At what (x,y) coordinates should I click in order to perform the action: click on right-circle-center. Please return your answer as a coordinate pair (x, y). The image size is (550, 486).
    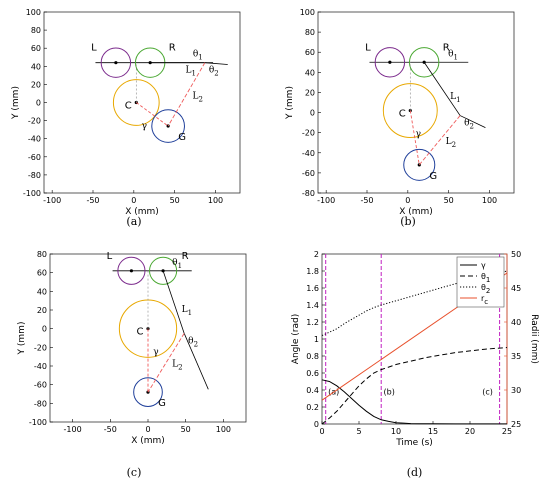
    Looking at the image, I should click on (163, 271).